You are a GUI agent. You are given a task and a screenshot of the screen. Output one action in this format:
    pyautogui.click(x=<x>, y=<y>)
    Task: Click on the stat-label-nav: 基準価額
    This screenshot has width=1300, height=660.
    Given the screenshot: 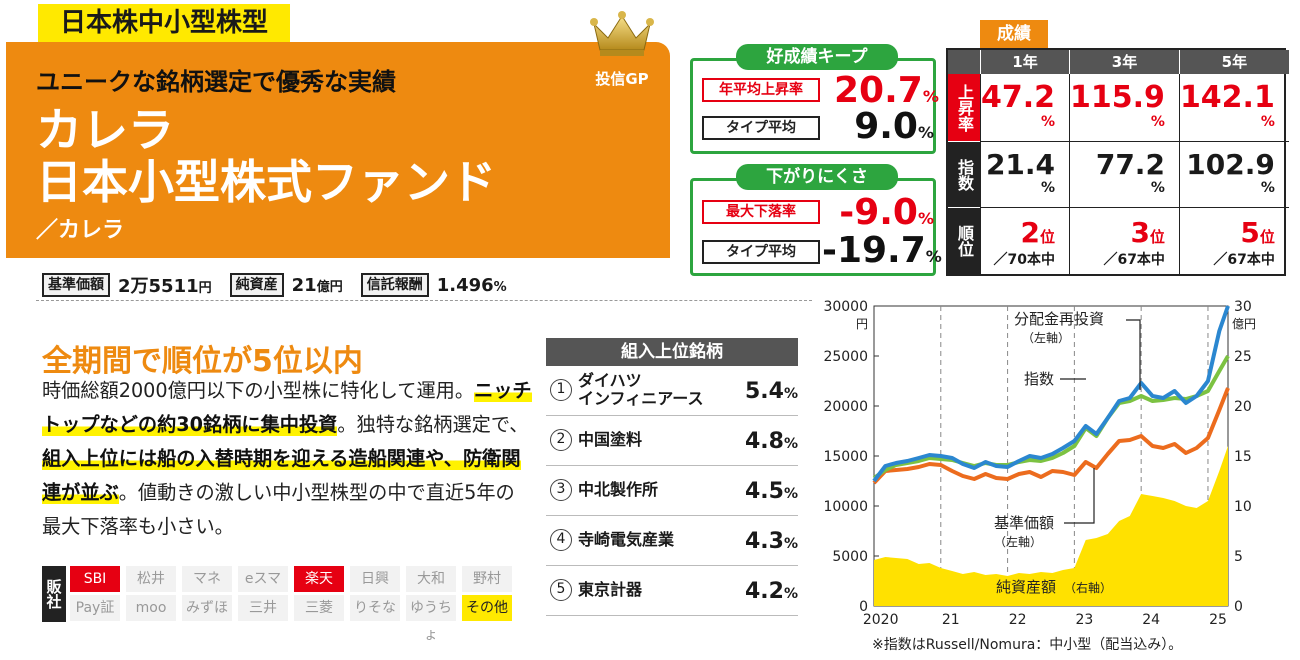 What is the action you would take?
    pyautogui.click(x=76, y=285)
    